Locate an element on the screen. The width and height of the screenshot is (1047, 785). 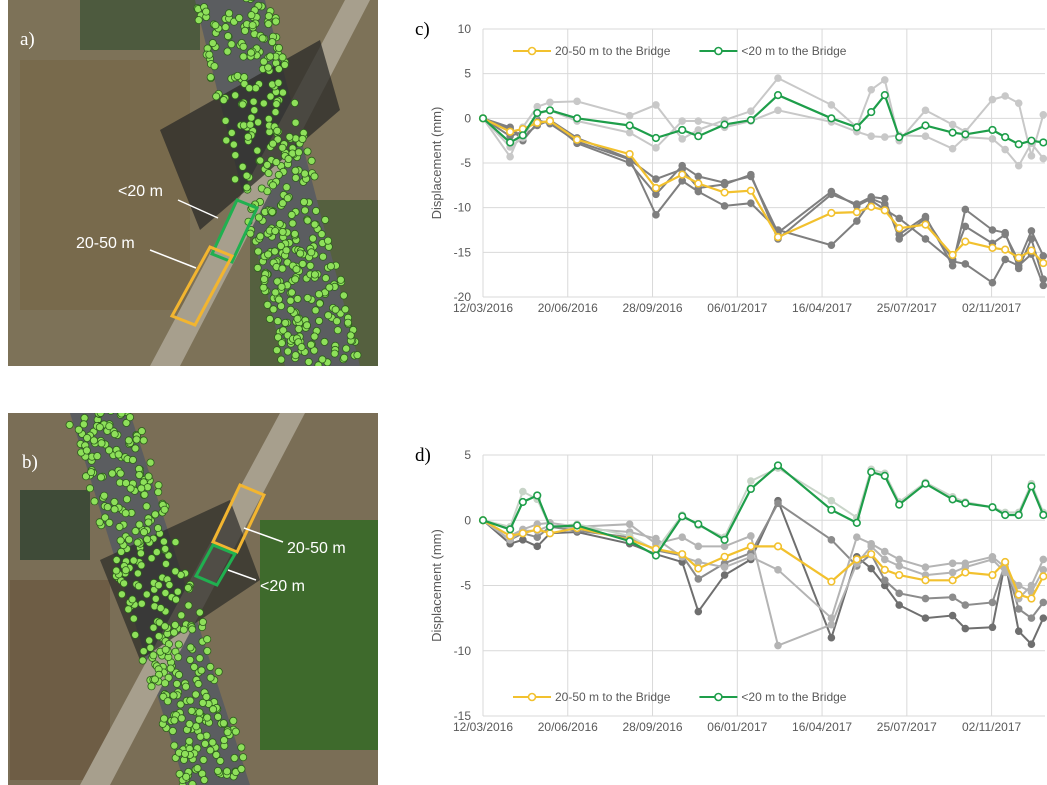
x-tick-label: 12/03/2016 is located at coordinates (483, 727).